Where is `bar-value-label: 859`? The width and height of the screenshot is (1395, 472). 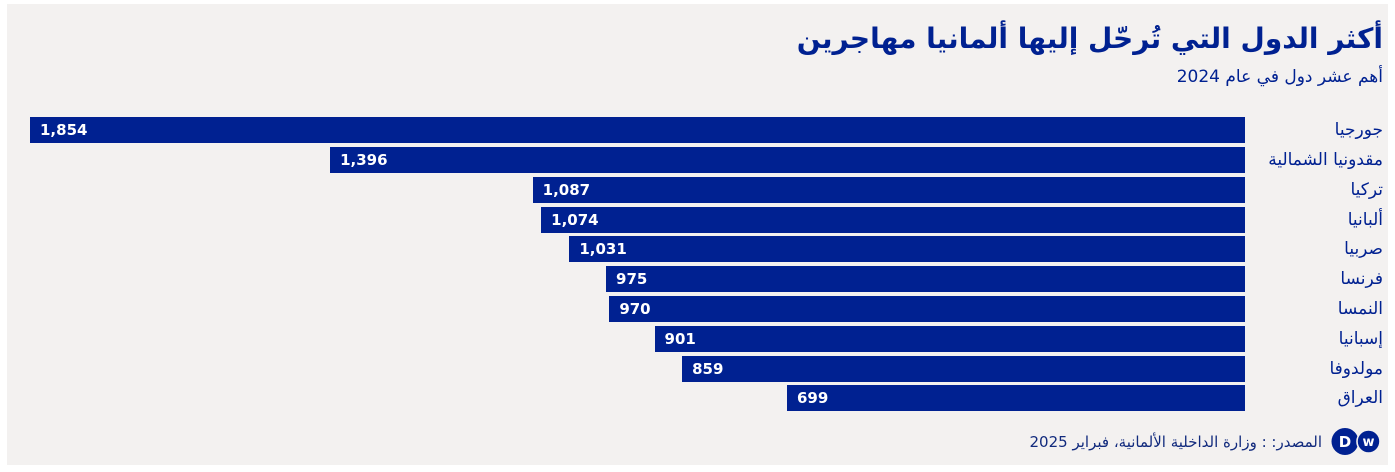 bar-value-label: 859 is located at coordinates (708, 368).